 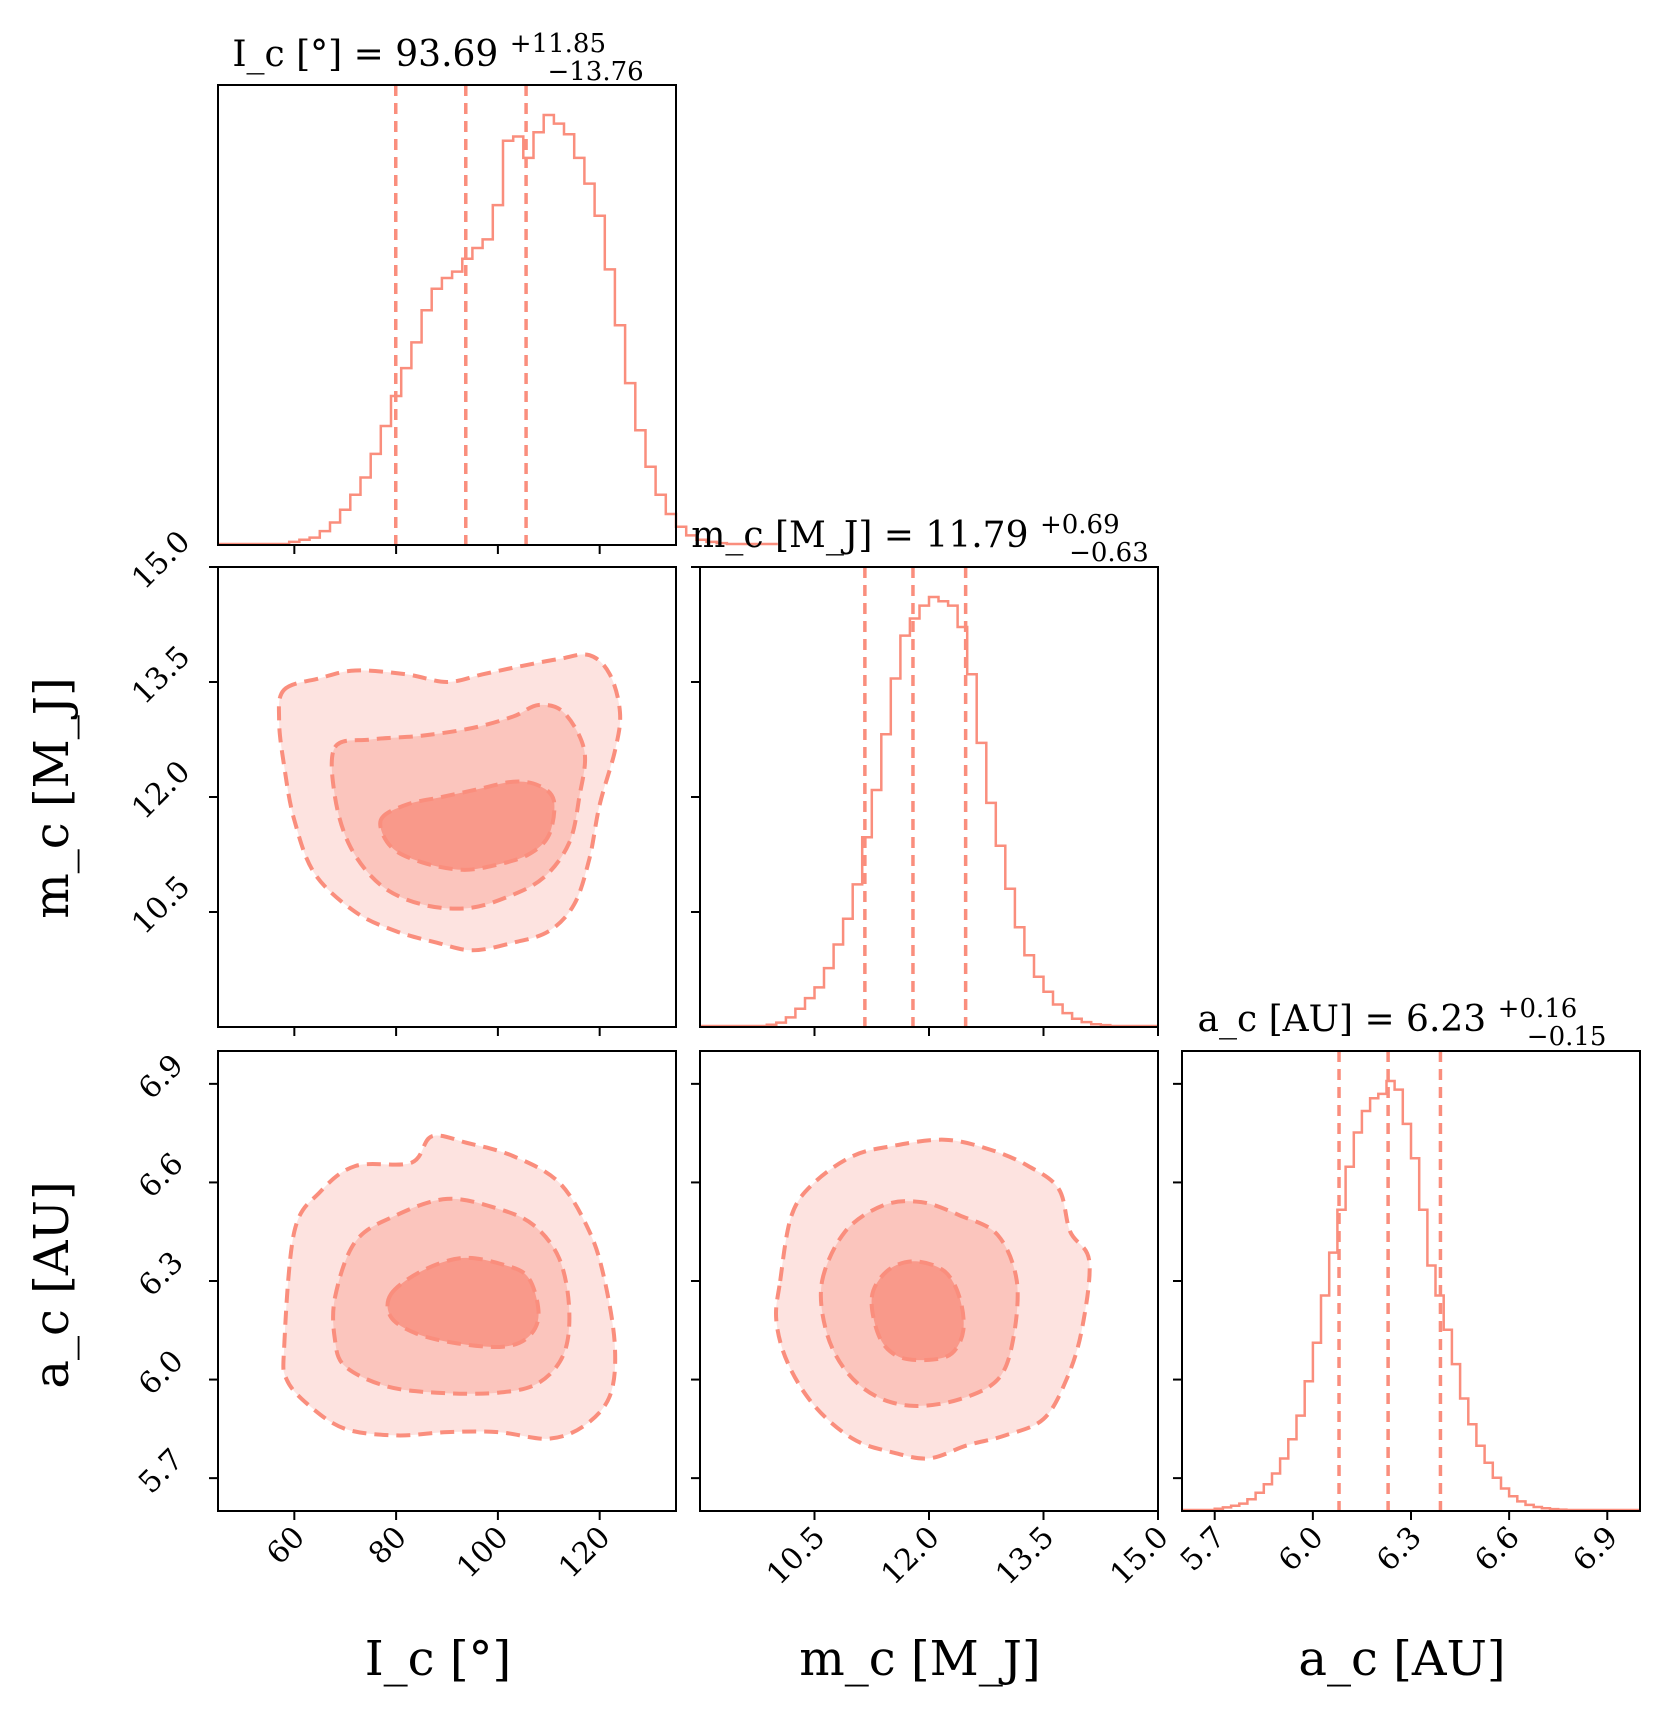 I want to click on title-a-minus: −0.15, so click(x=1567, y=1037).